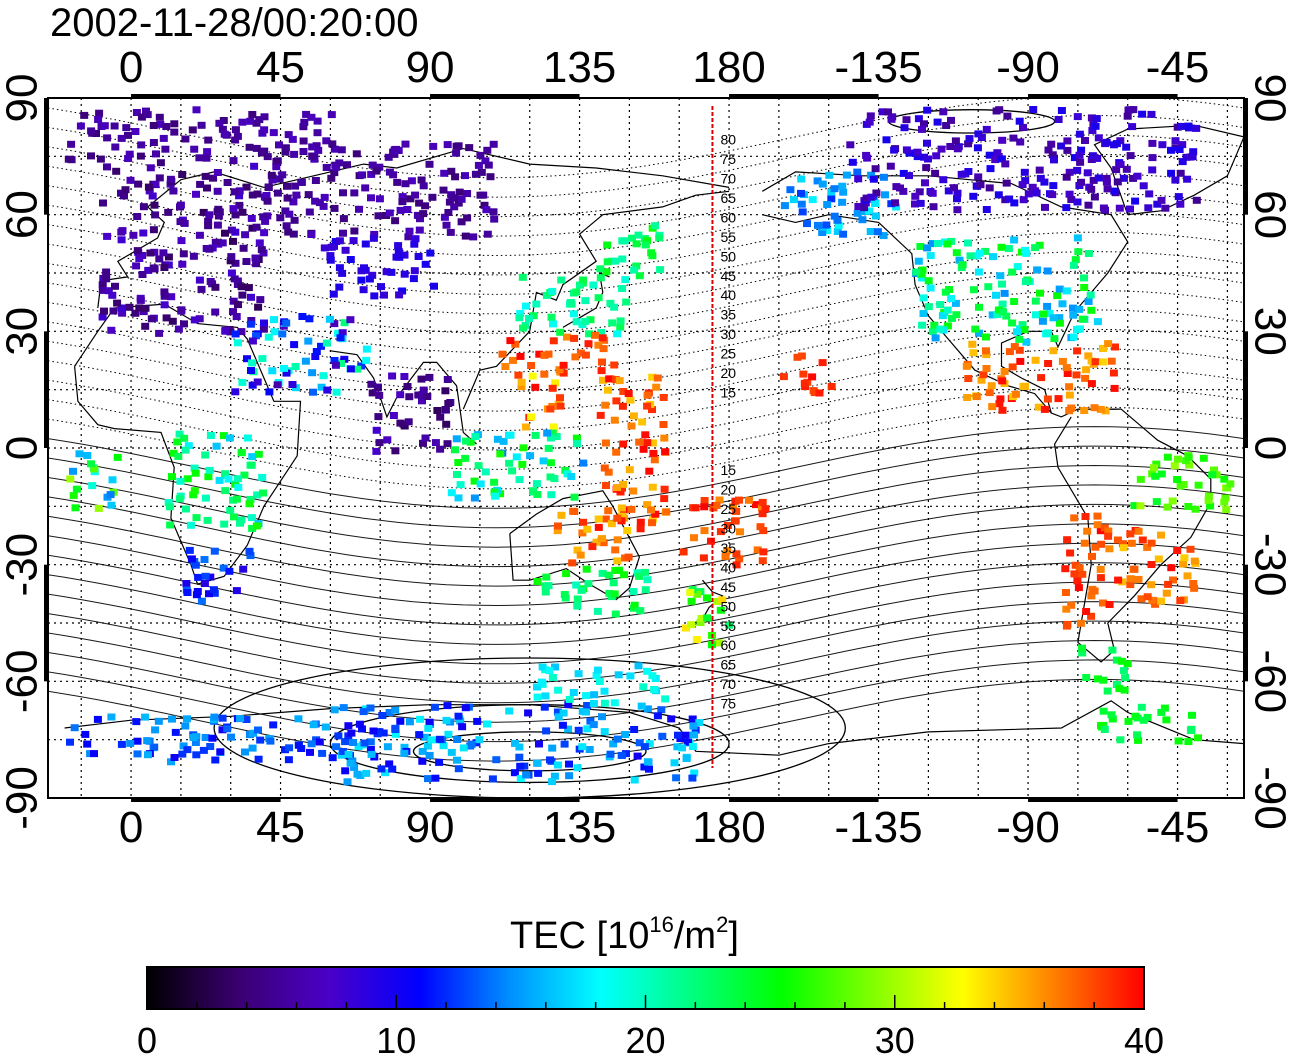 Image resolution: width=1292 pixels, height=1057 pixels. Describe the element at coordinates (234, 23) in the screenshot. I see `timestamp-title: 2002-11-28/00:20:00` at that location.